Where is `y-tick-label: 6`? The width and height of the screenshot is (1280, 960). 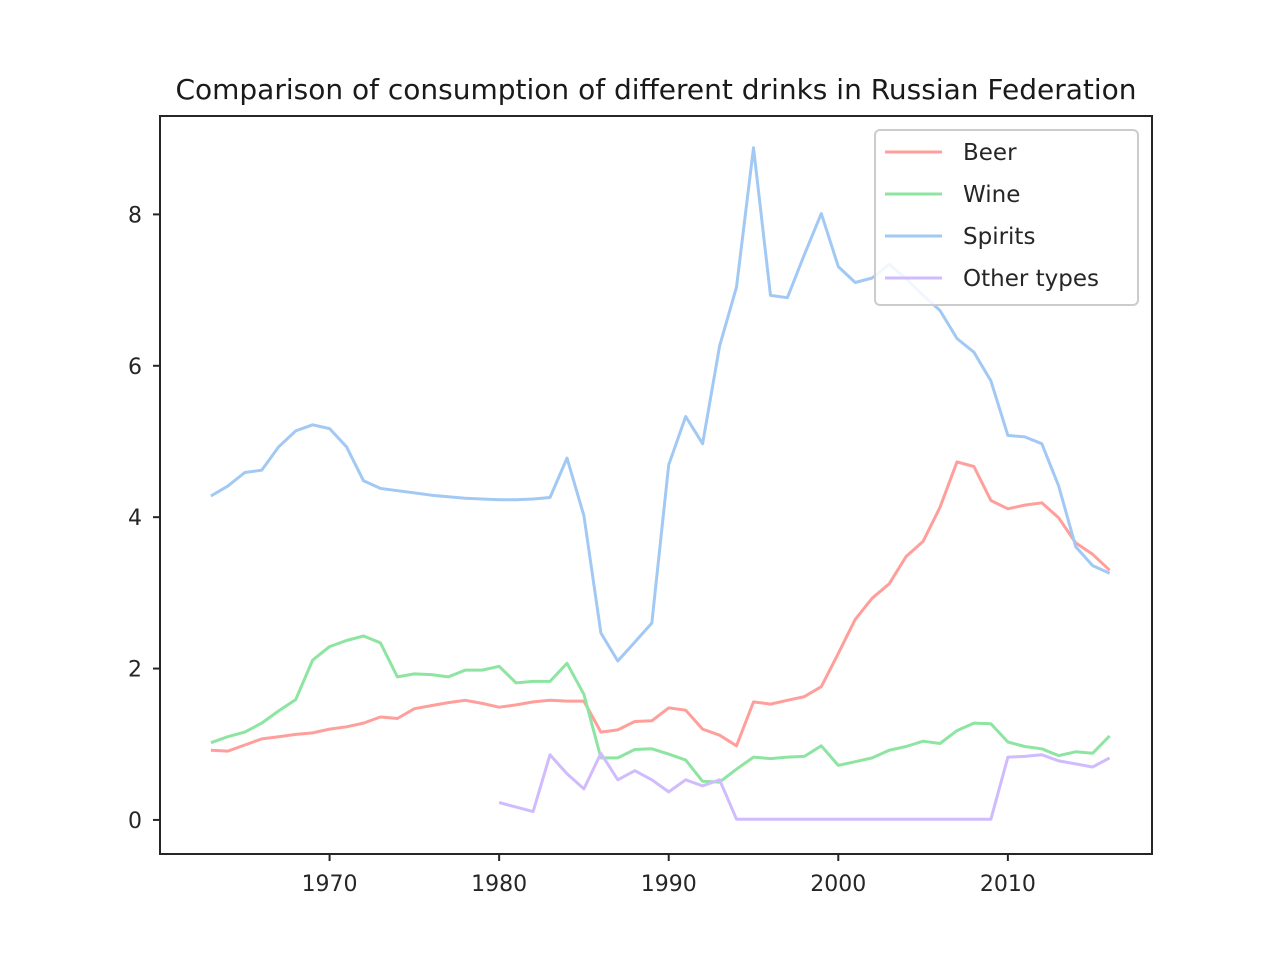
y-tick-label: 6 is located at coordinates (135, 367).